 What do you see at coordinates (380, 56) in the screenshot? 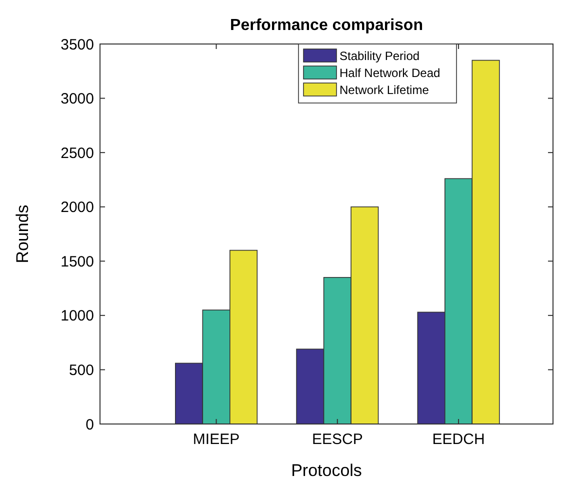
I see `legend-label: Stability Period` at bounding box center [380, 56].